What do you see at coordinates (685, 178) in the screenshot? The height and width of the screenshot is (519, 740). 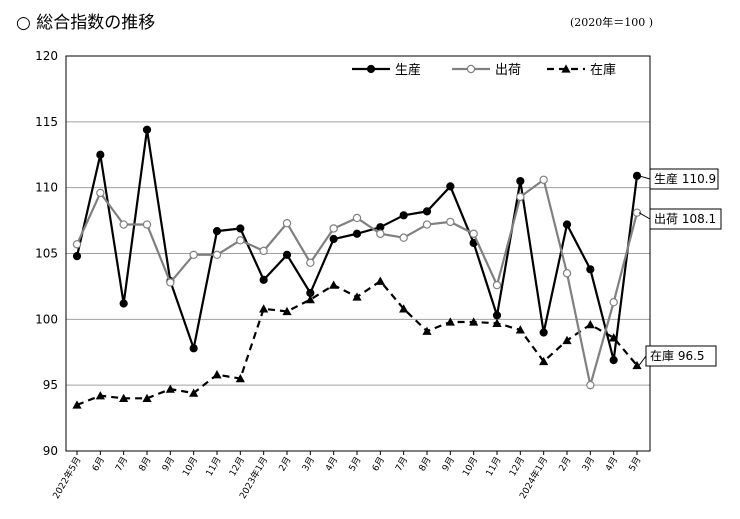 I see `callout-label: 生産 110.9` at bounding box center [685, 178].